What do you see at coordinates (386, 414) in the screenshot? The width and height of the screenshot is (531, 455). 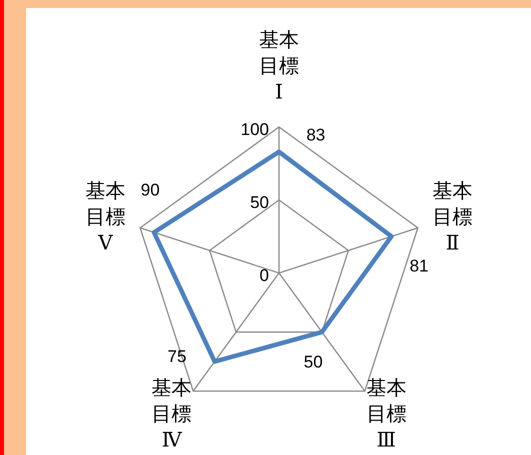 I see `spoke-label: 基本目標Ⅲ` at bounding box center [386, 414].